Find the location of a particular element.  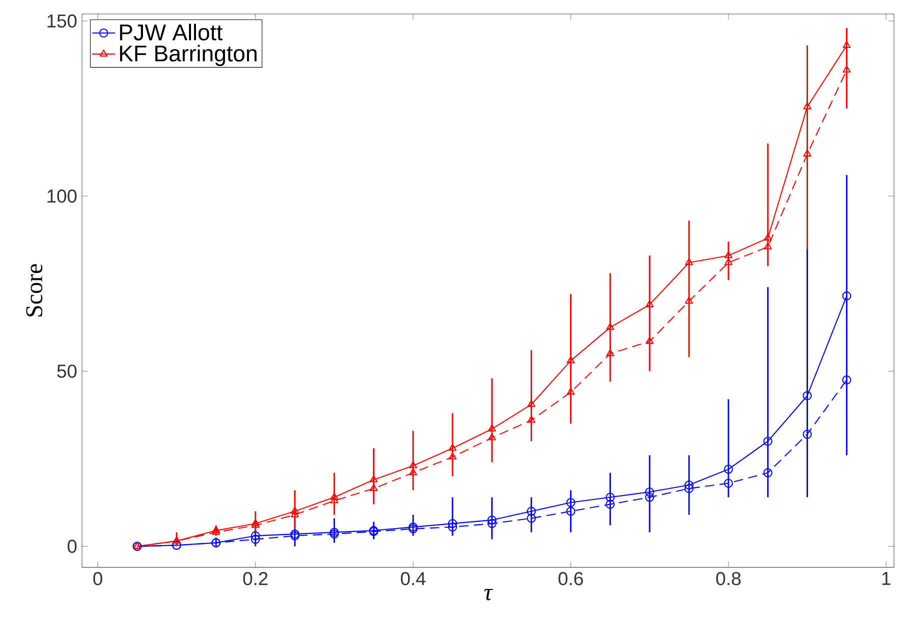

x-tick-label: 0 is located at coordinates (97, 579).